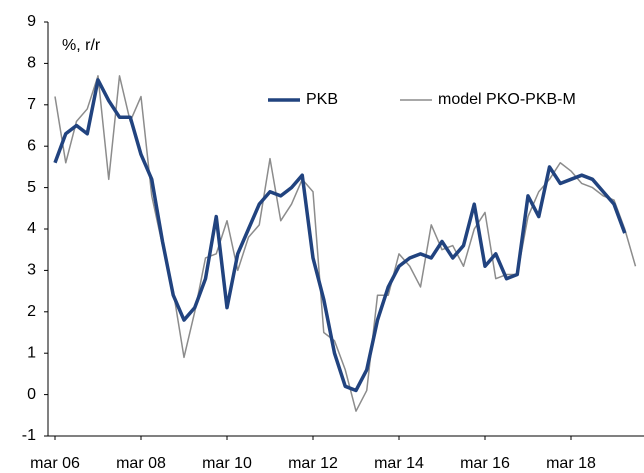  Describe the element at coordinates (31, 104) in the screenshot. I see `y-tick-label: 7` at that location.